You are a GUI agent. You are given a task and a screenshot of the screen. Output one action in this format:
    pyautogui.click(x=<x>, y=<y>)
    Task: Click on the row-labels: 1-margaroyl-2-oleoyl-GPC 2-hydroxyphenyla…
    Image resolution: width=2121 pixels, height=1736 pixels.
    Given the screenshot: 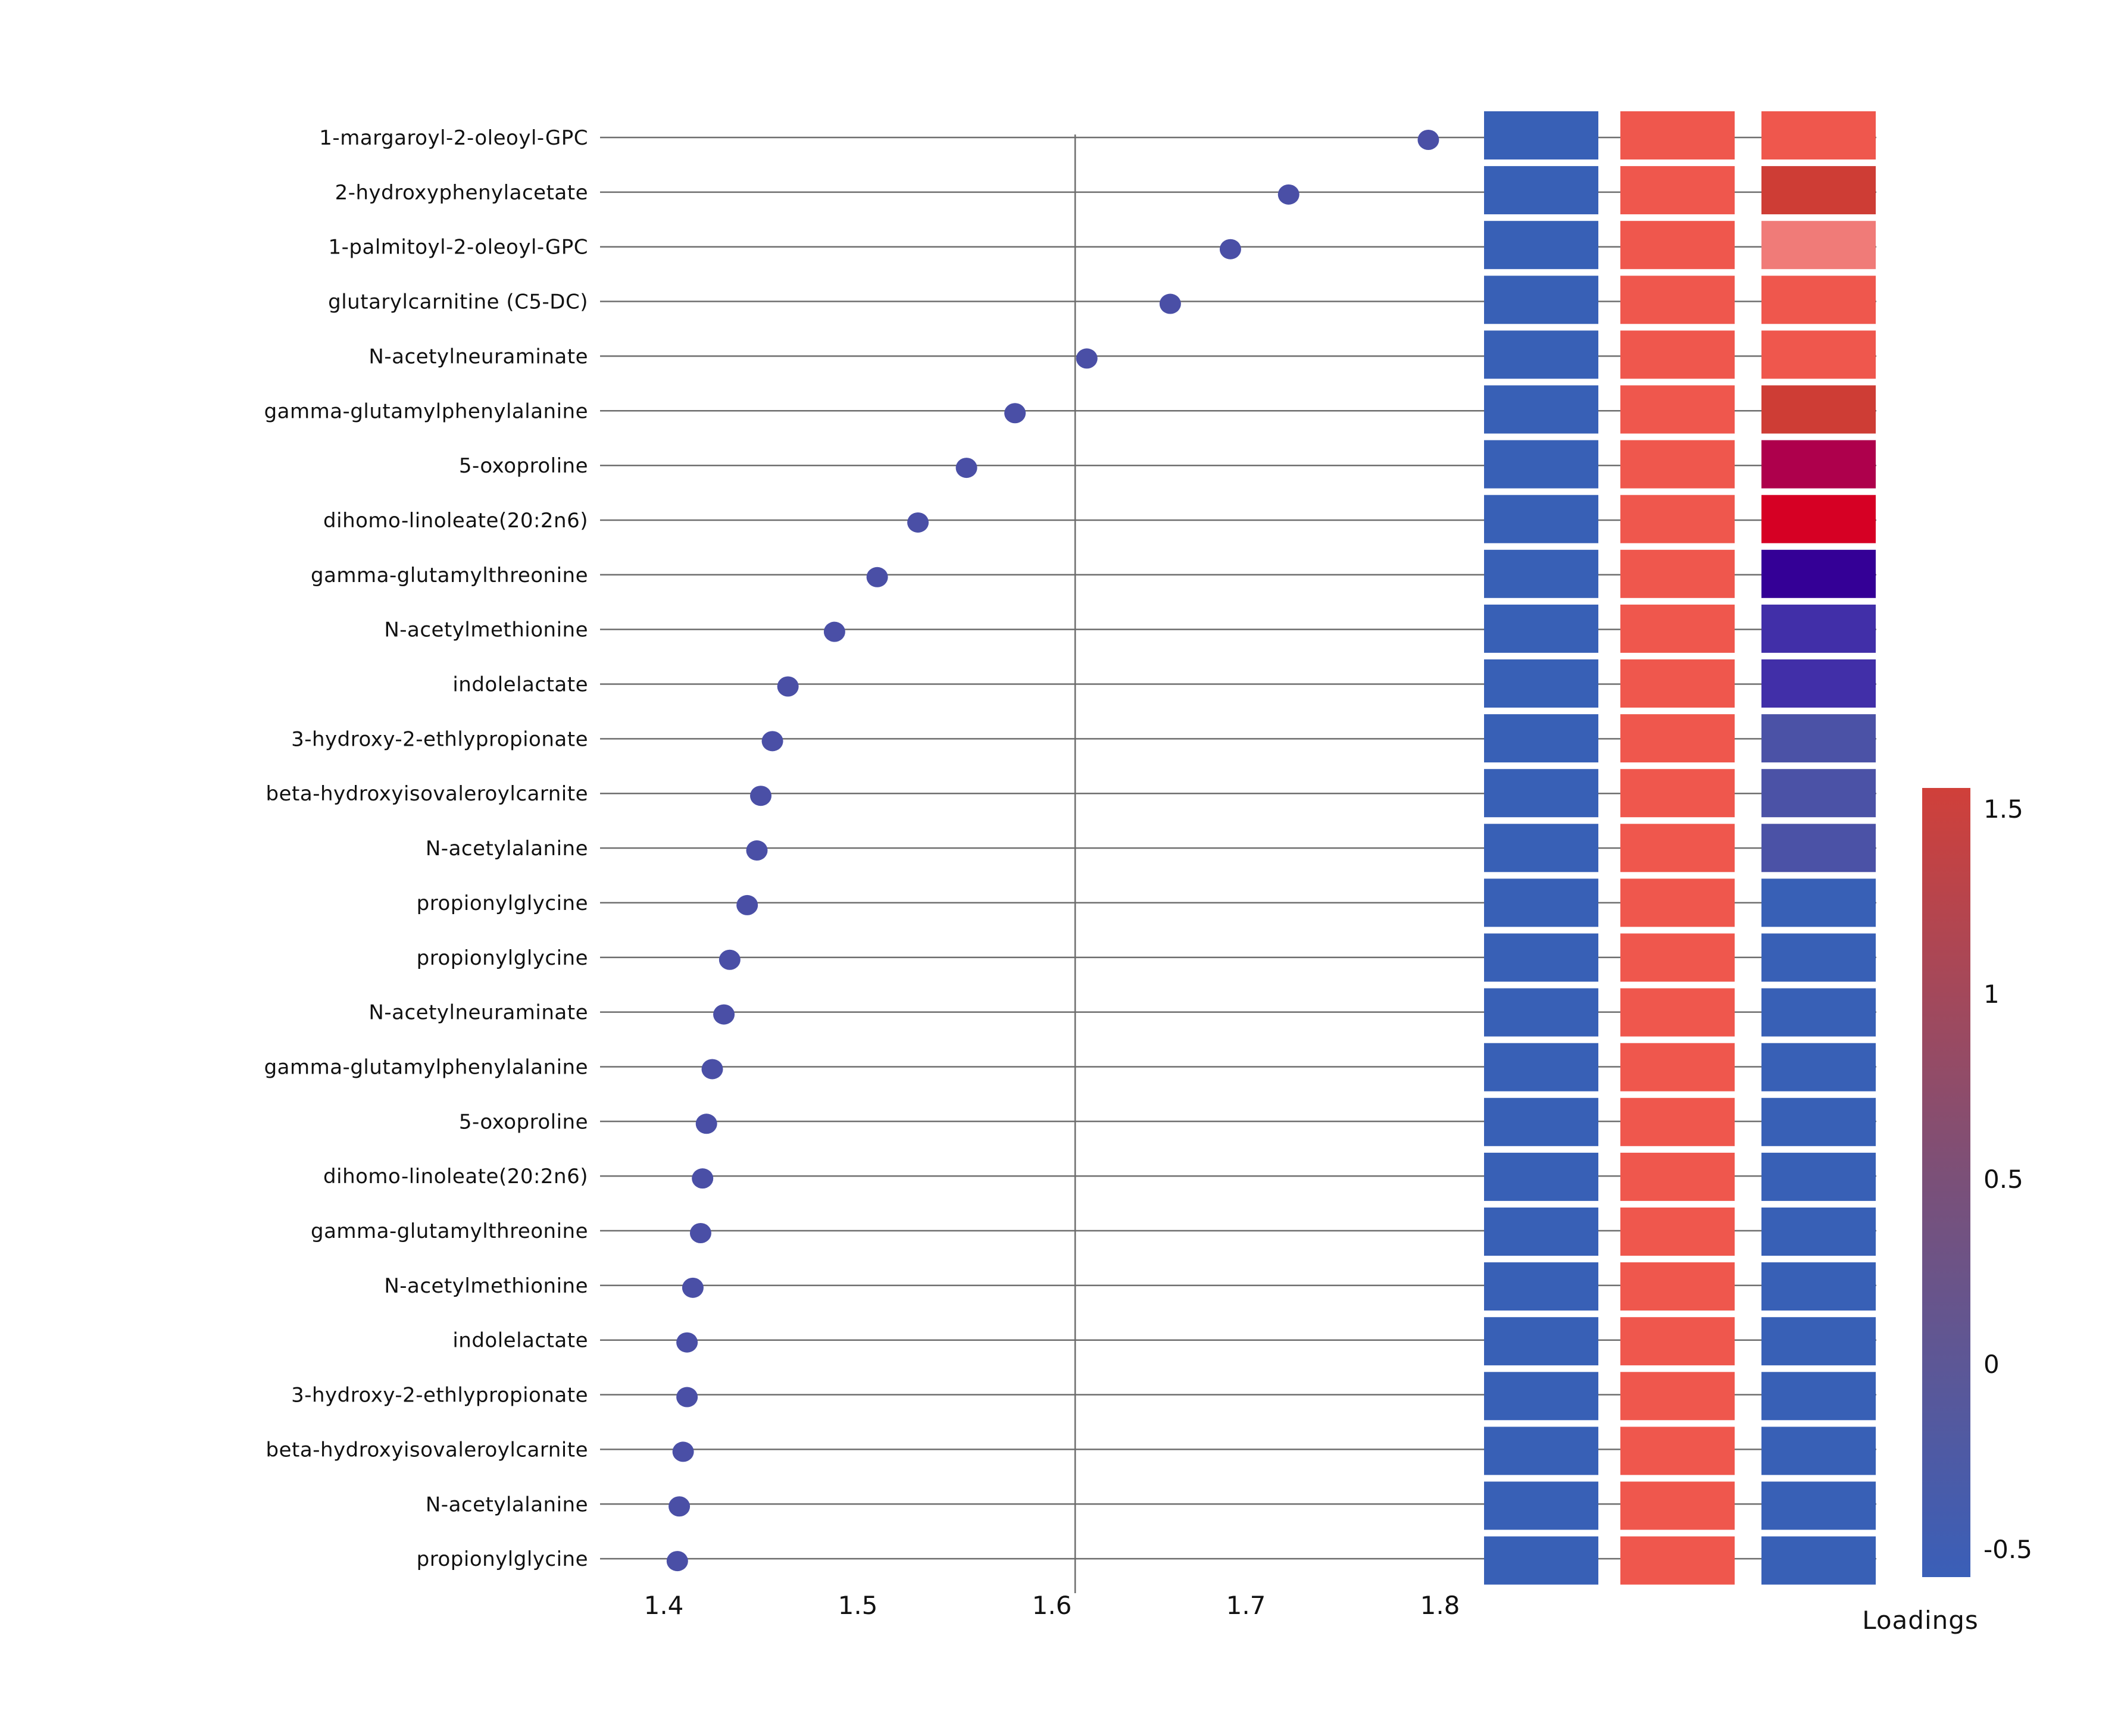 What is the action you would take?
    pyautogui.click(x=426, y=848)
    